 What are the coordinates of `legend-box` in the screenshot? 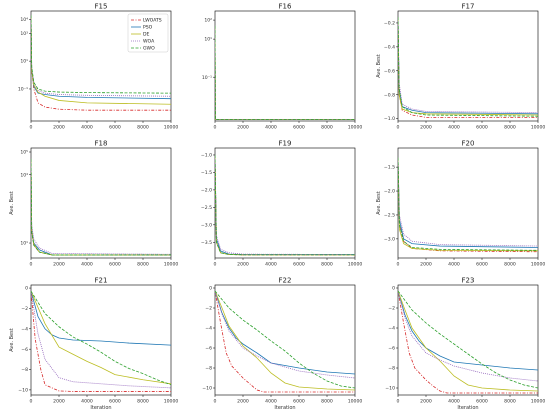 It's located at (148, 33).